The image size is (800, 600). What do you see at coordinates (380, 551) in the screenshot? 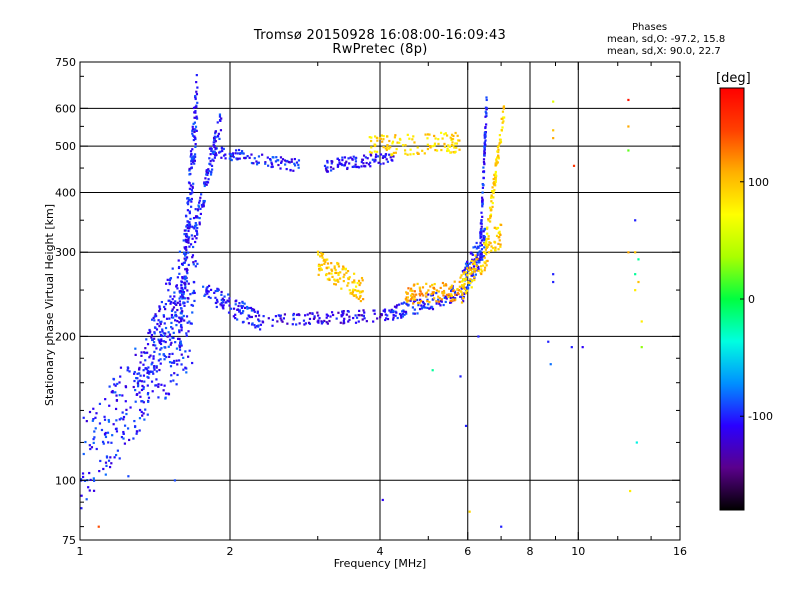
I see `x-tick-label: 4` at bounding box center [380, 551].